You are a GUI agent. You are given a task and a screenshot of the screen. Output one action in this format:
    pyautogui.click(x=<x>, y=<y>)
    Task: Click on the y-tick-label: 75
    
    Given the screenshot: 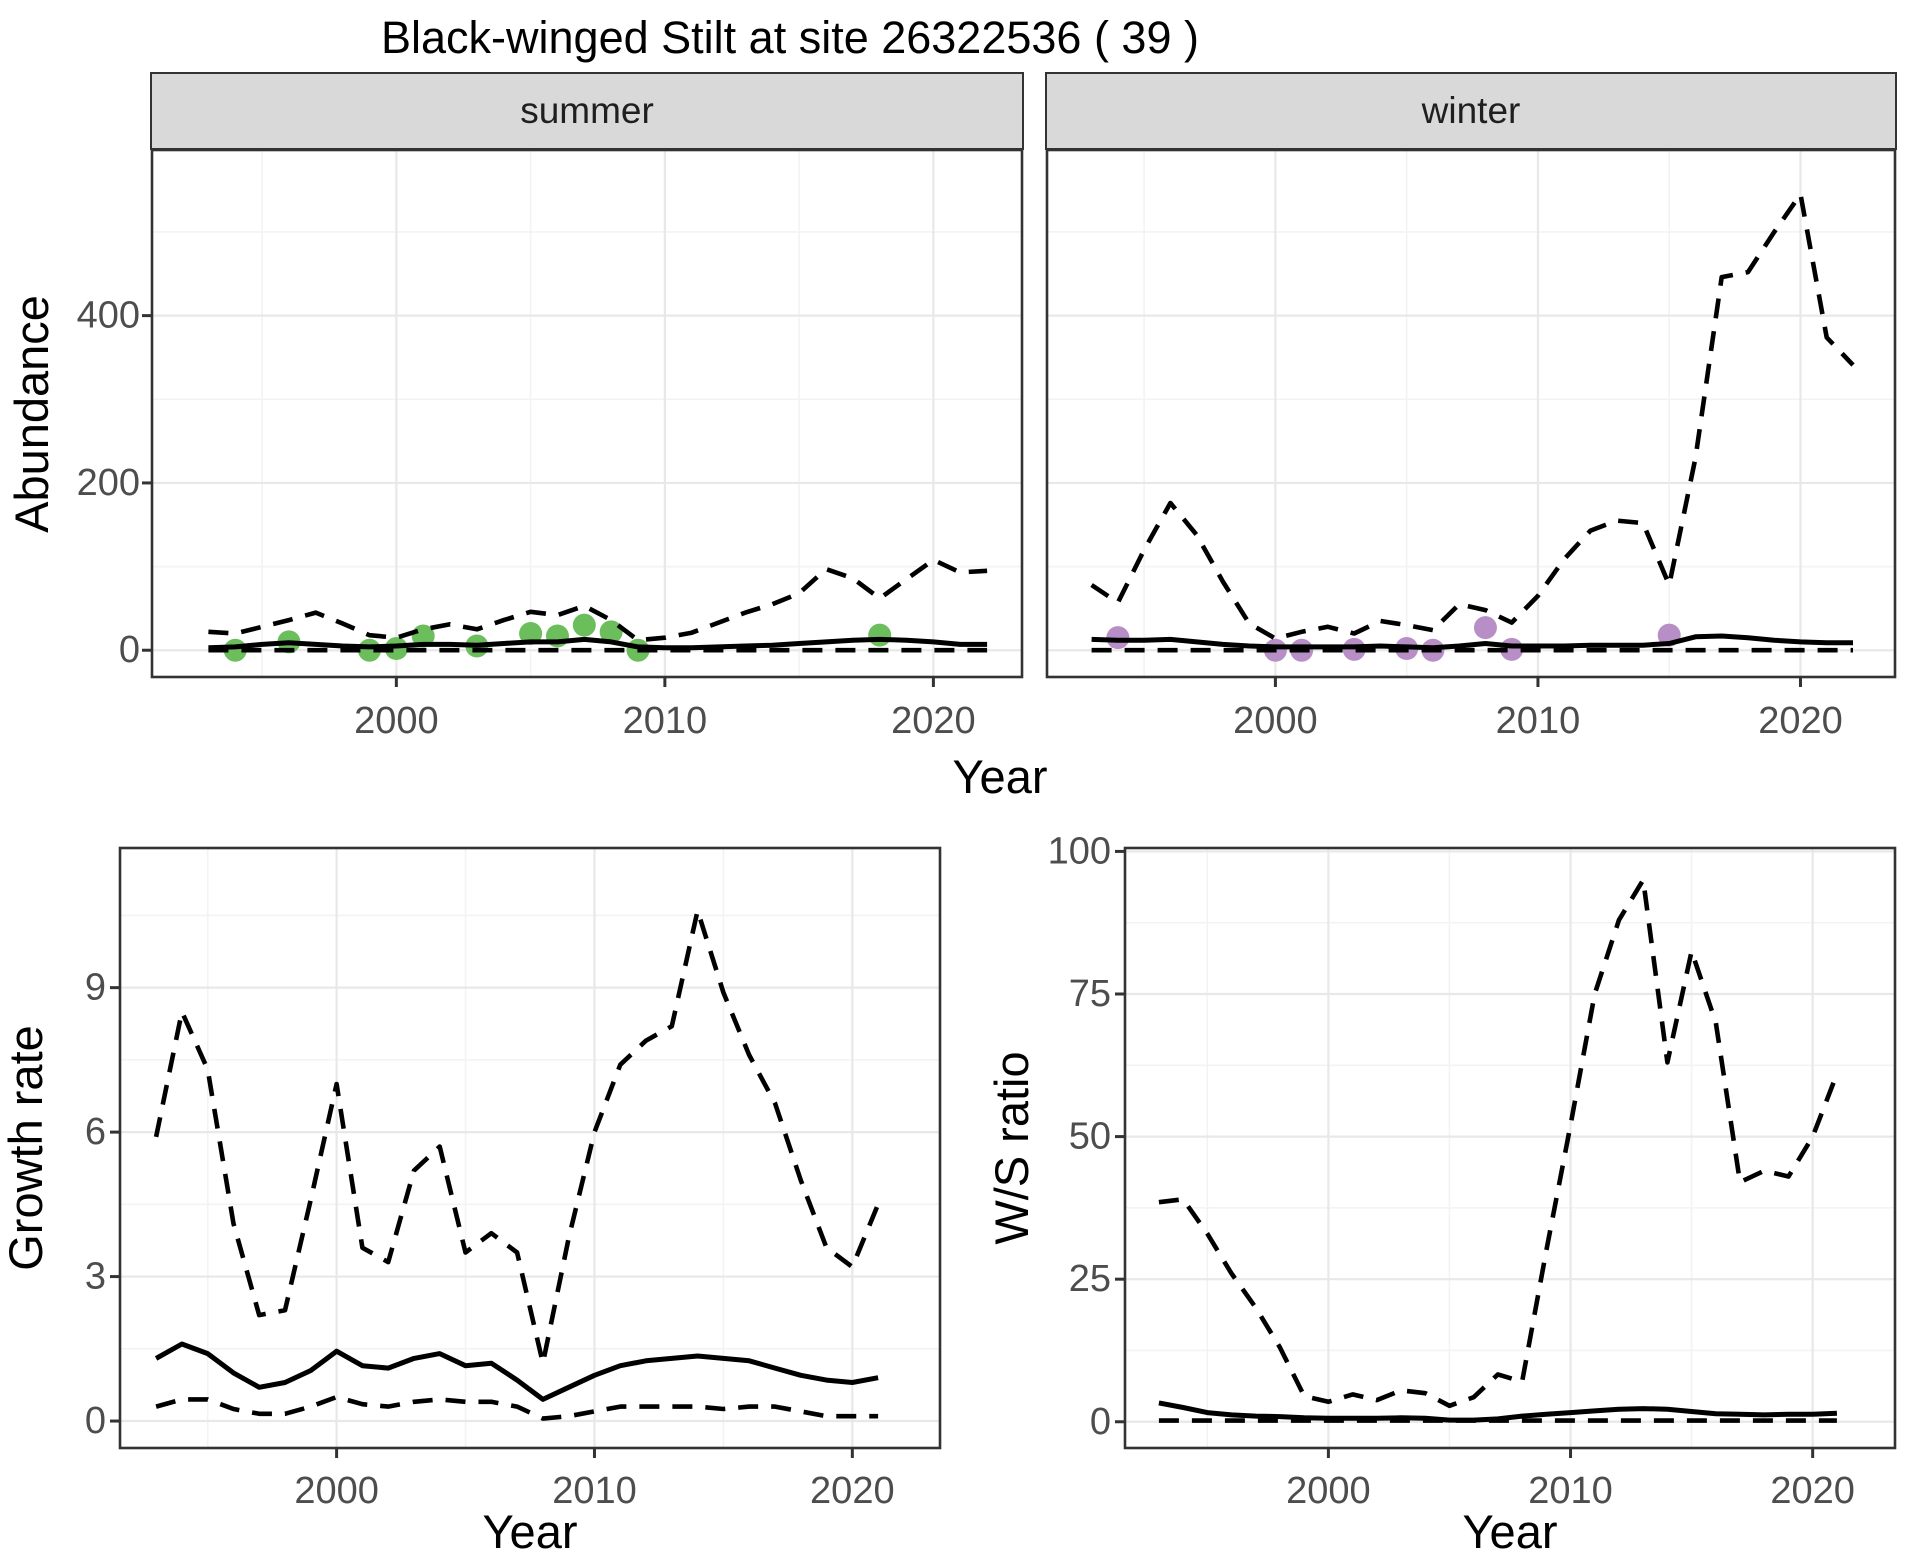 What is the action you would take?
    pyautogui.click(x=1090, y=994)
    